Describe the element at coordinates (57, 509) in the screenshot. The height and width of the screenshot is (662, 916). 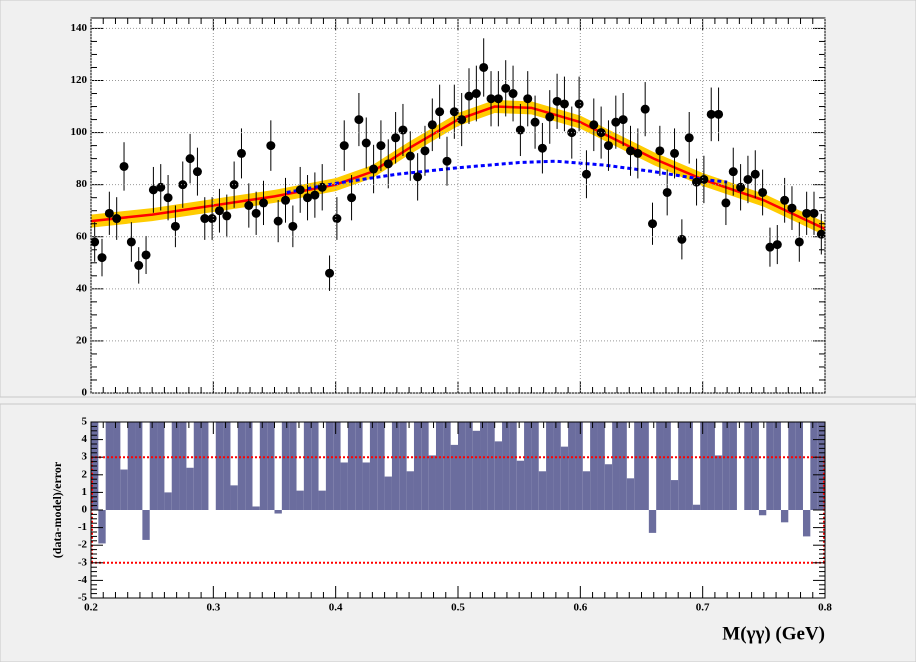
I see `y-axis-title: (data-model)/error` at that location.